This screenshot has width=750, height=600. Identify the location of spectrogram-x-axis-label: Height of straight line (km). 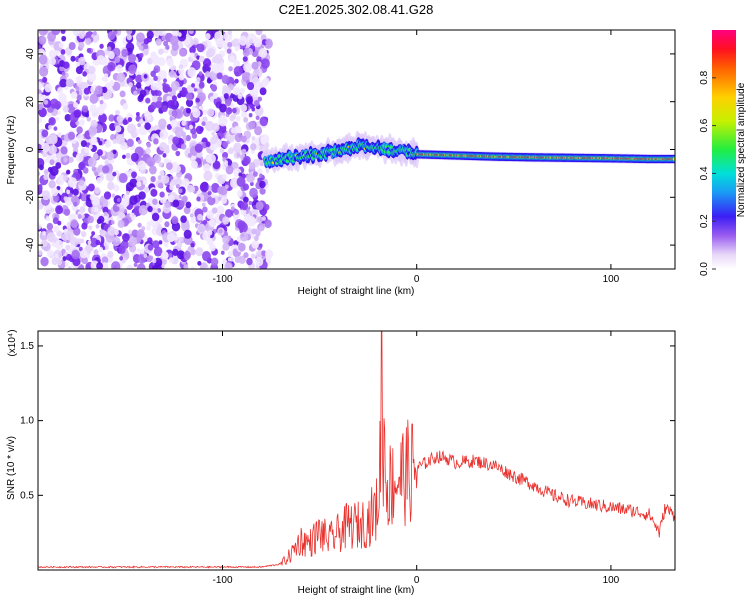
(356, 291).